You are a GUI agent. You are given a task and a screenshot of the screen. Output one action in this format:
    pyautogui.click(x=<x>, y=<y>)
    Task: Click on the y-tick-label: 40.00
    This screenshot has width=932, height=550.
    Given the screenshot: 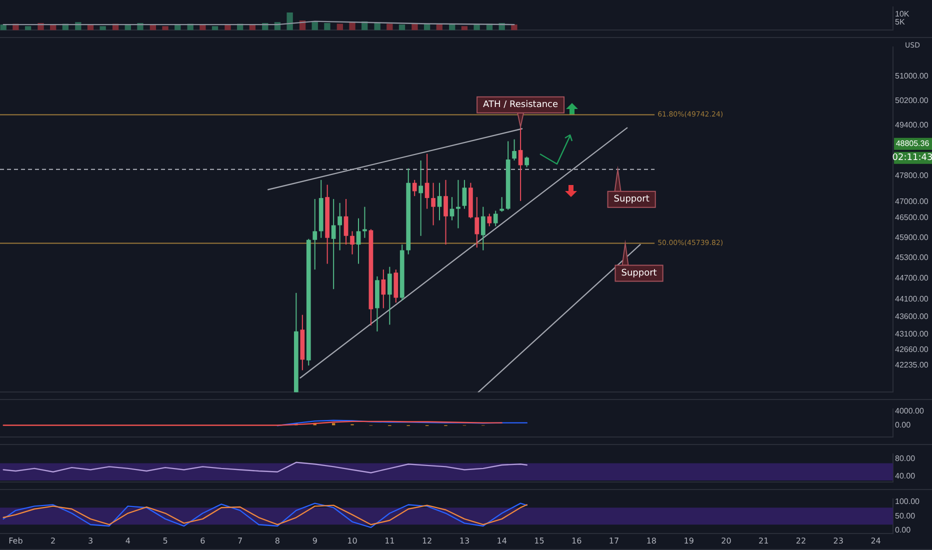 What is the action you would take?
    pyautogui.click(x=905, y=475)
    